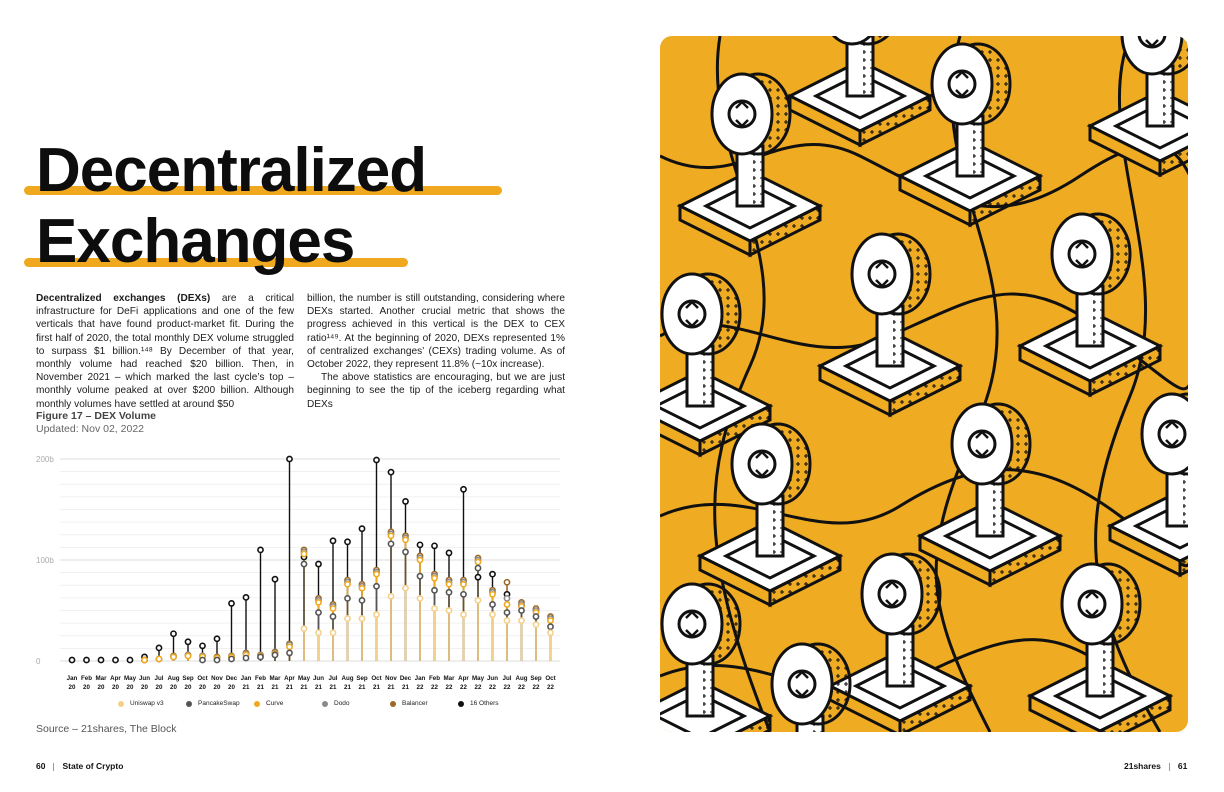 The height and width of the screenshot is (792, 1224). What do you see at coordinates (434, 678) in the screenshot?
I see `x-tick-label-month: Feb` at bounding box center [434, 678].